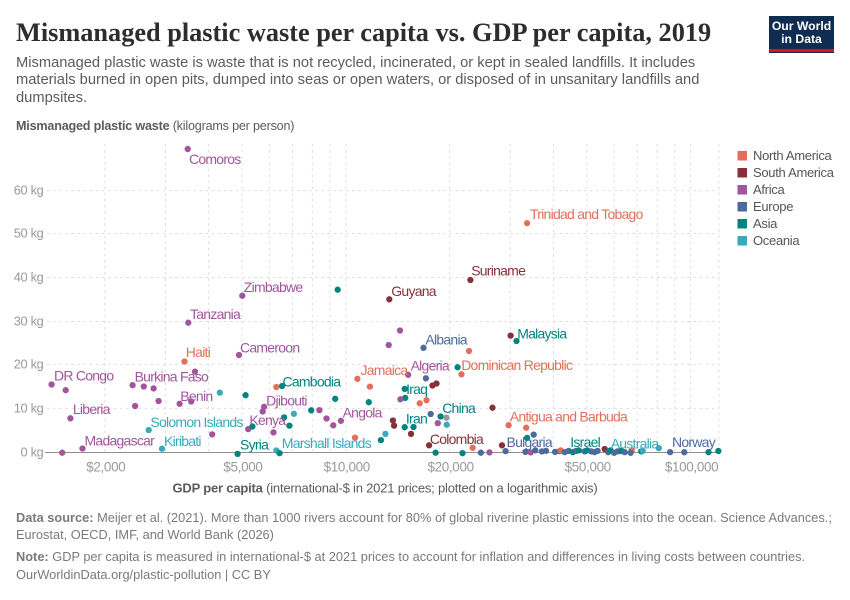 The width and height of the screenshot is (850, 600). Describe the element at coordinates (530, 442) in the screenshot. I see `svg-text: Bulgaria` at that location.